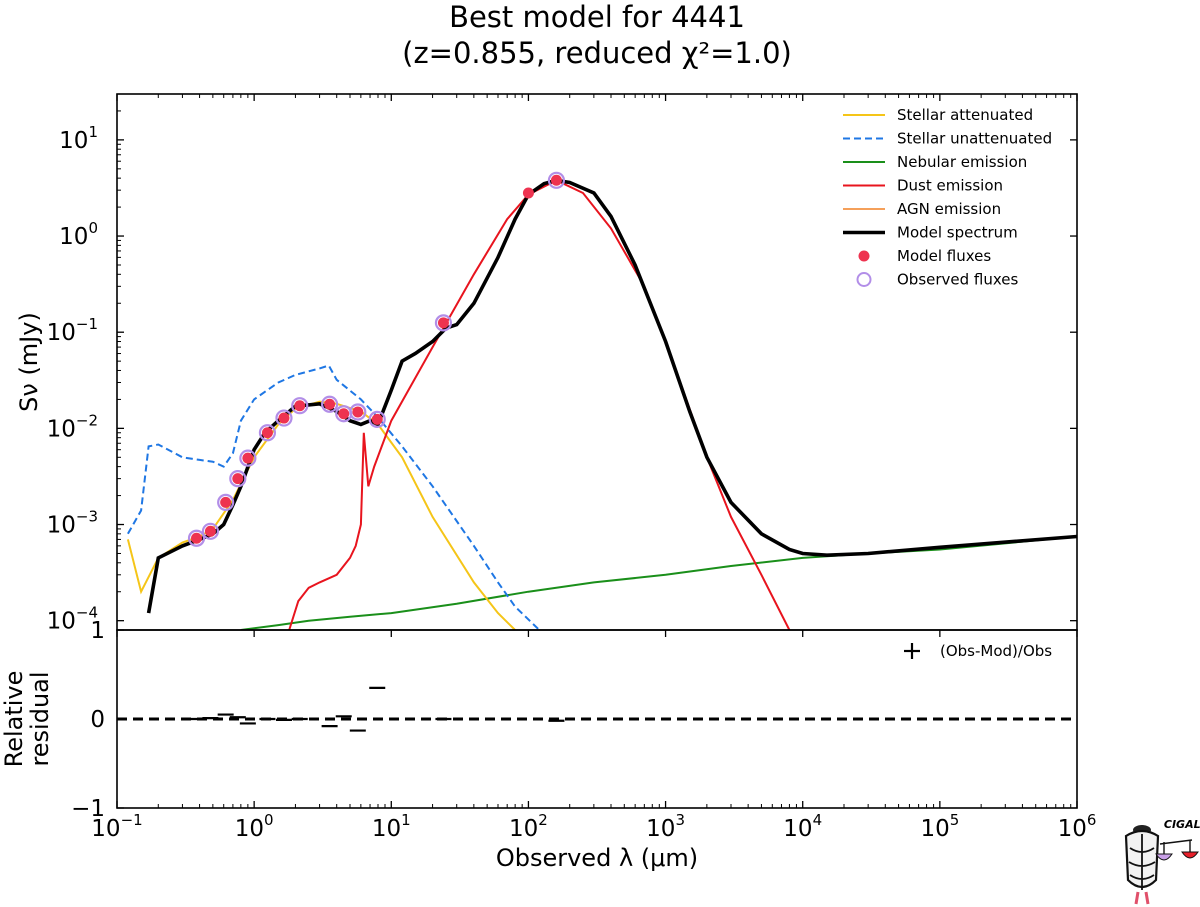 The width and height of the screenshot is (1200, 907). What do you see at coordinates (14, 719) in the screenshot?
I see `residual-y-label-line1: Relative` at bounding box center [14, 719].